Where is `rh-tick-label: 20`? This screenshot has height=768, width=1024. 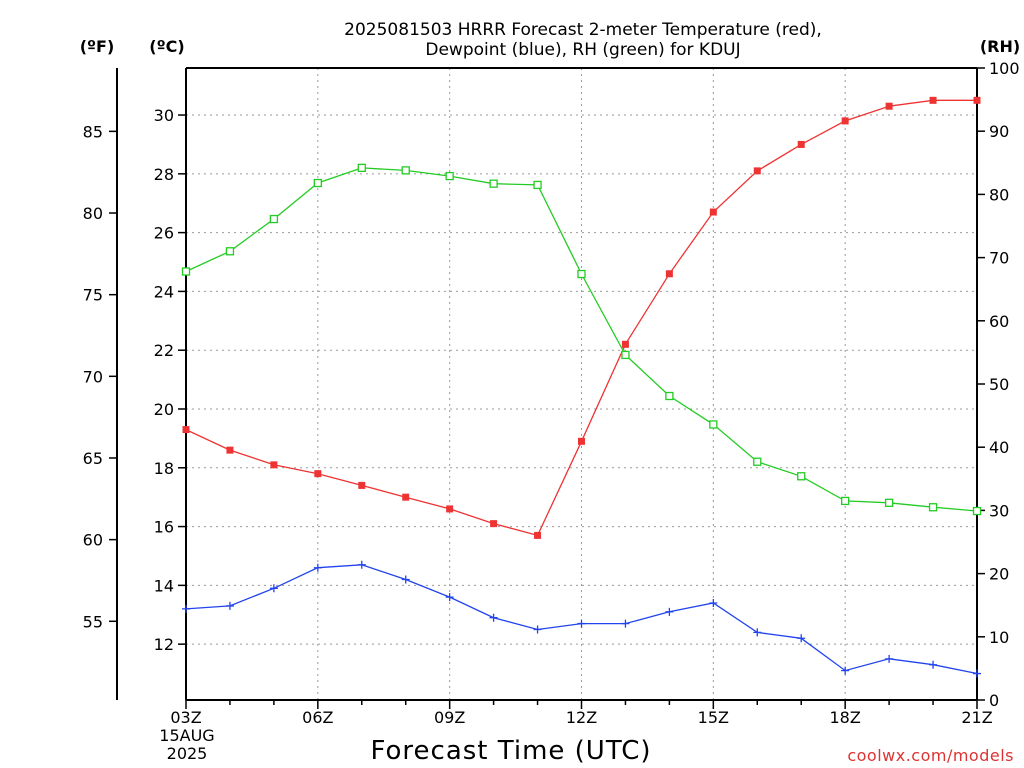
rh-tick-label: 20 is located at coordinates (999, 574).